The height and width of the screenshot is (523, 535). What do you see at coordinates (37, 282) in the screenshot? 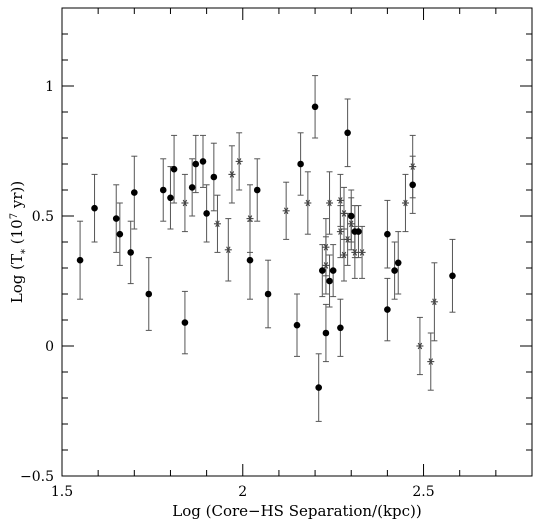
I see `y-tick-labels: −0.5 0 0.5 1` at bounding box center [37, 282].